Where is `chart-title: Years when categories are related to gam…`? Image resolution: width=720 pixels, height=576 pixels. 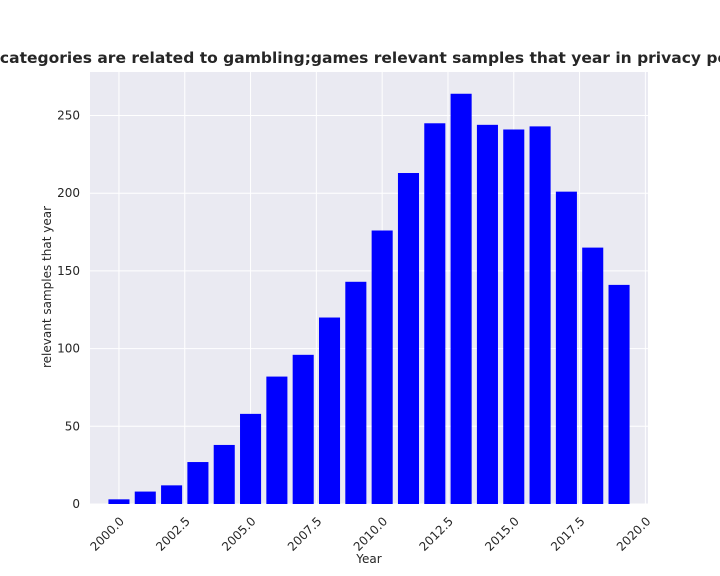 chart-title: Years when categories are related to gam… is located at coordinates (360, 58).